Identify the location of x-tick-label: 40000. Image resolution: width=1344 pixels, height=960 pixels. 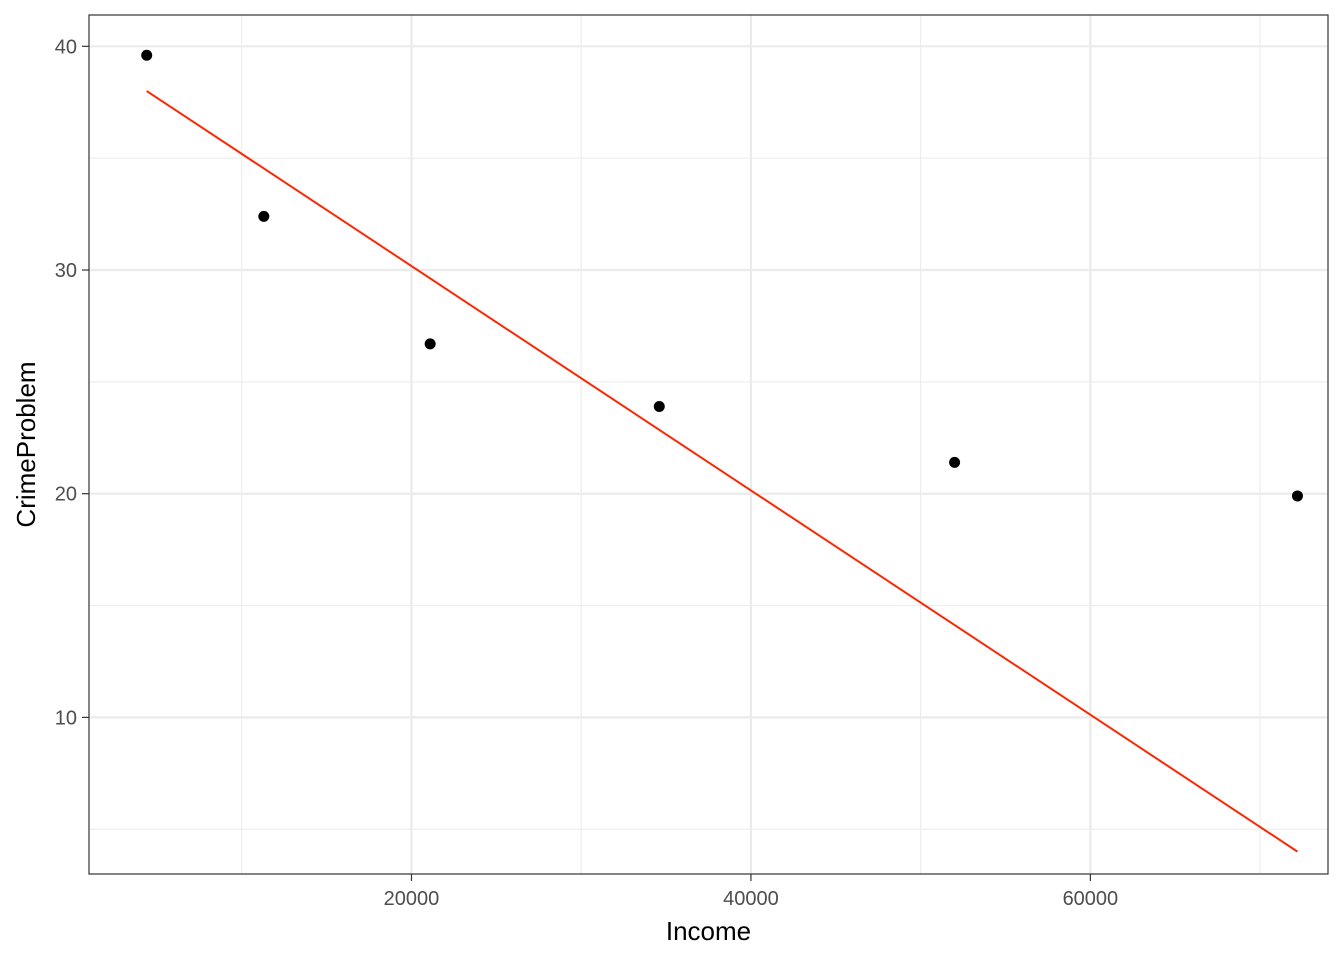
(751, 899).